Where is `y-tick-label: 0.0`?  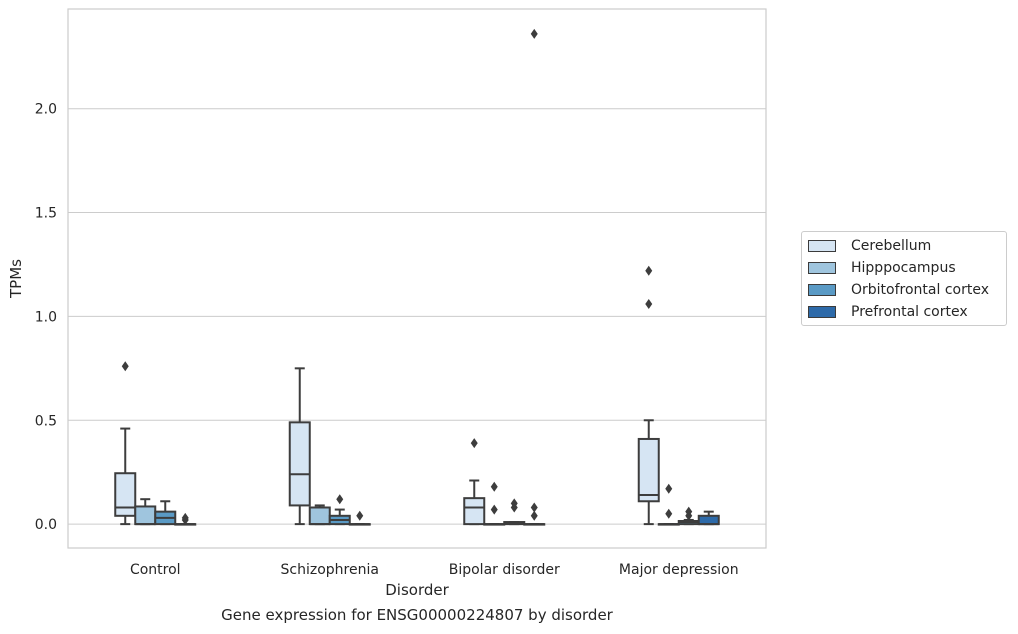
y-tick-label: 0.0 is located at coordinates (46, 525).